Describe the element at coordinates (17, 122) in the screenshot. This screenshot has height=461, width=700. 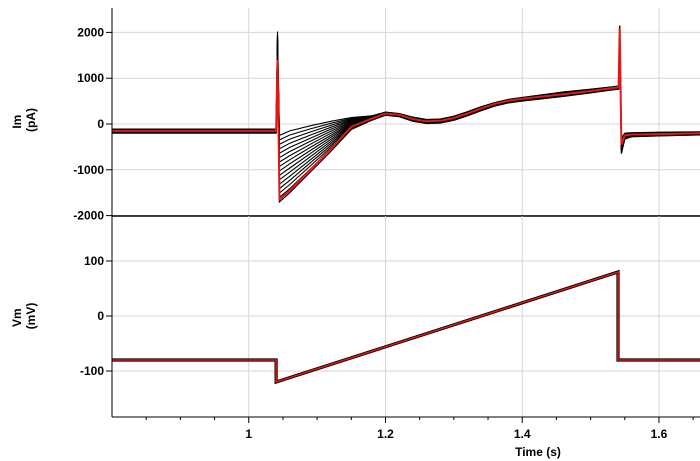
I see `current-axis-name: Im` at that location.